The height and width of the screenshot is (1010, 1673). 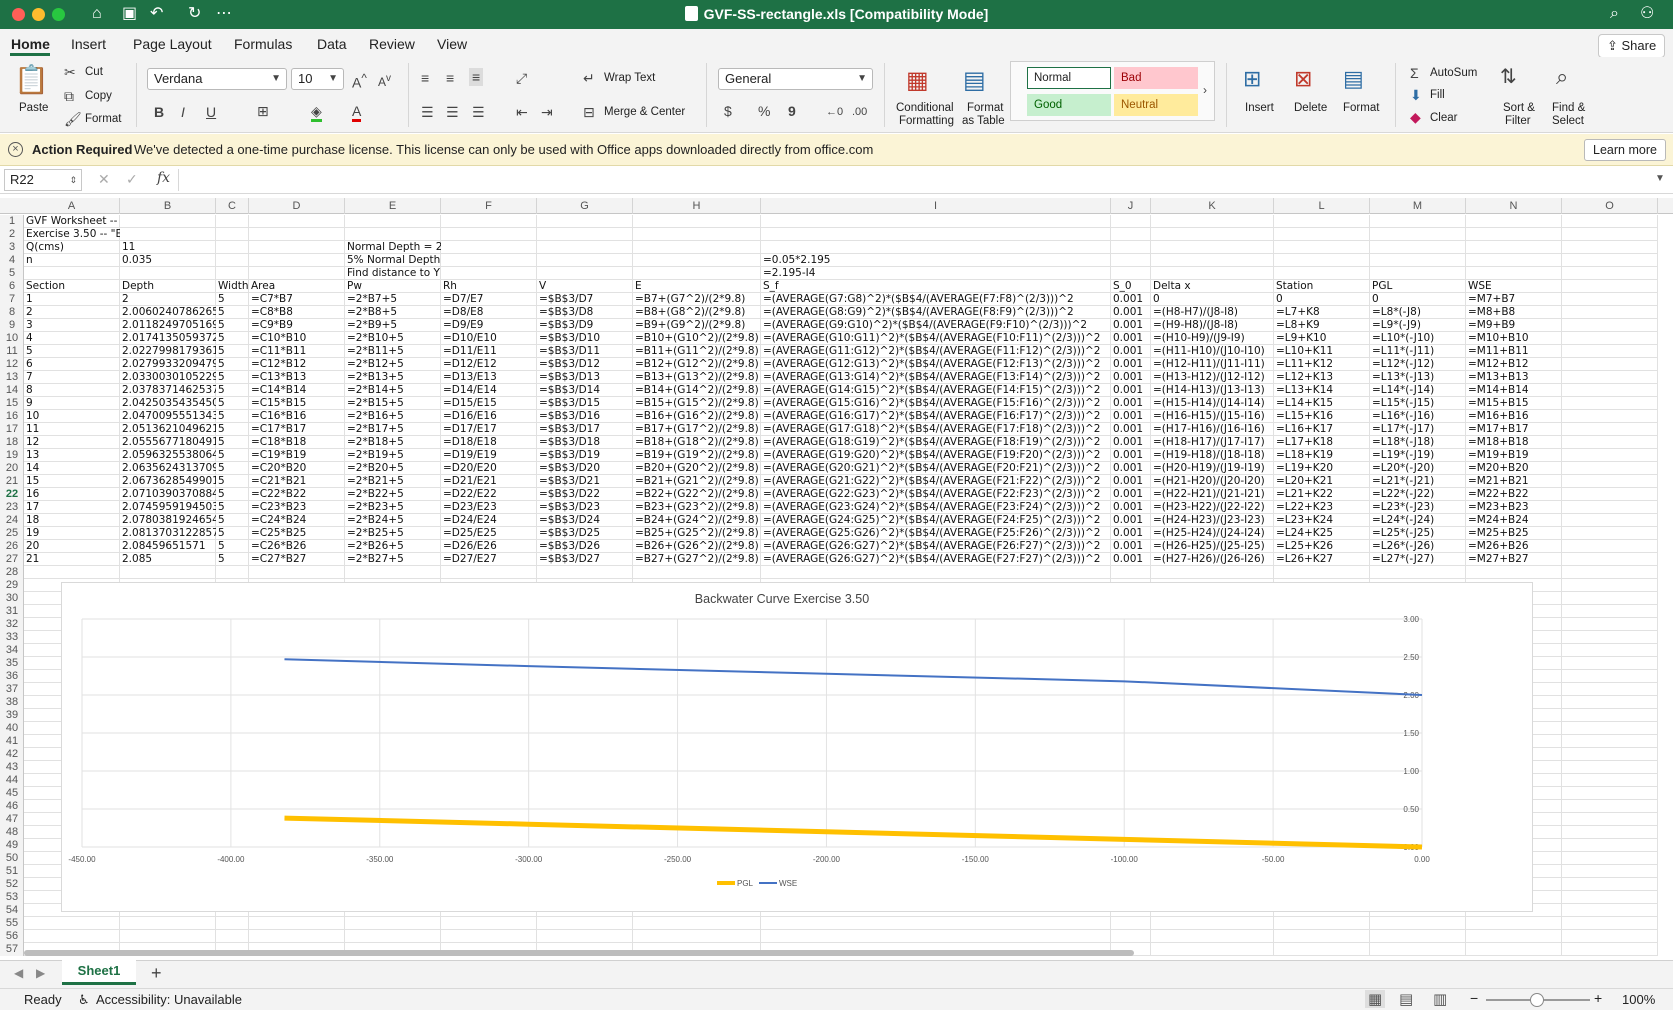 I want to click on cell-H9: =B9+(G9^2)/(2*9.8), so click(x=690, y=325).